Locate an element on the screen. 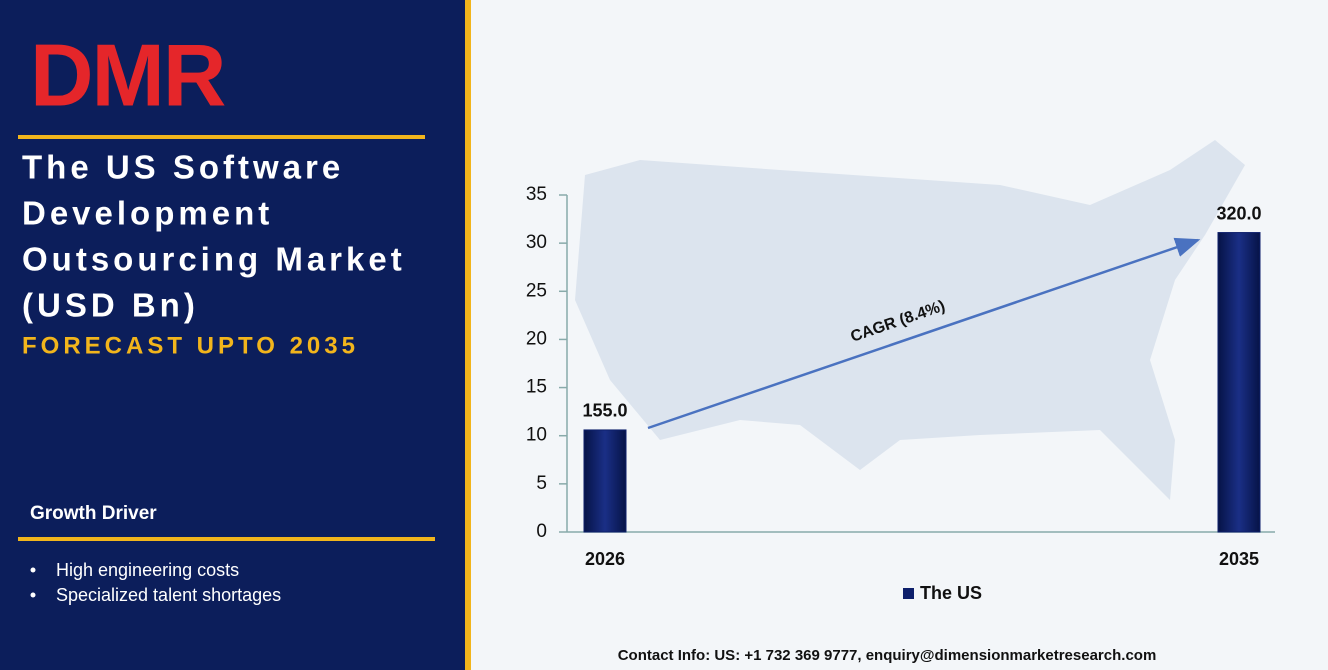 Image resolution: width=1328 pixels, height=670 pixels. title-line: Outsourcing Market is located at coordinates (214, 259).